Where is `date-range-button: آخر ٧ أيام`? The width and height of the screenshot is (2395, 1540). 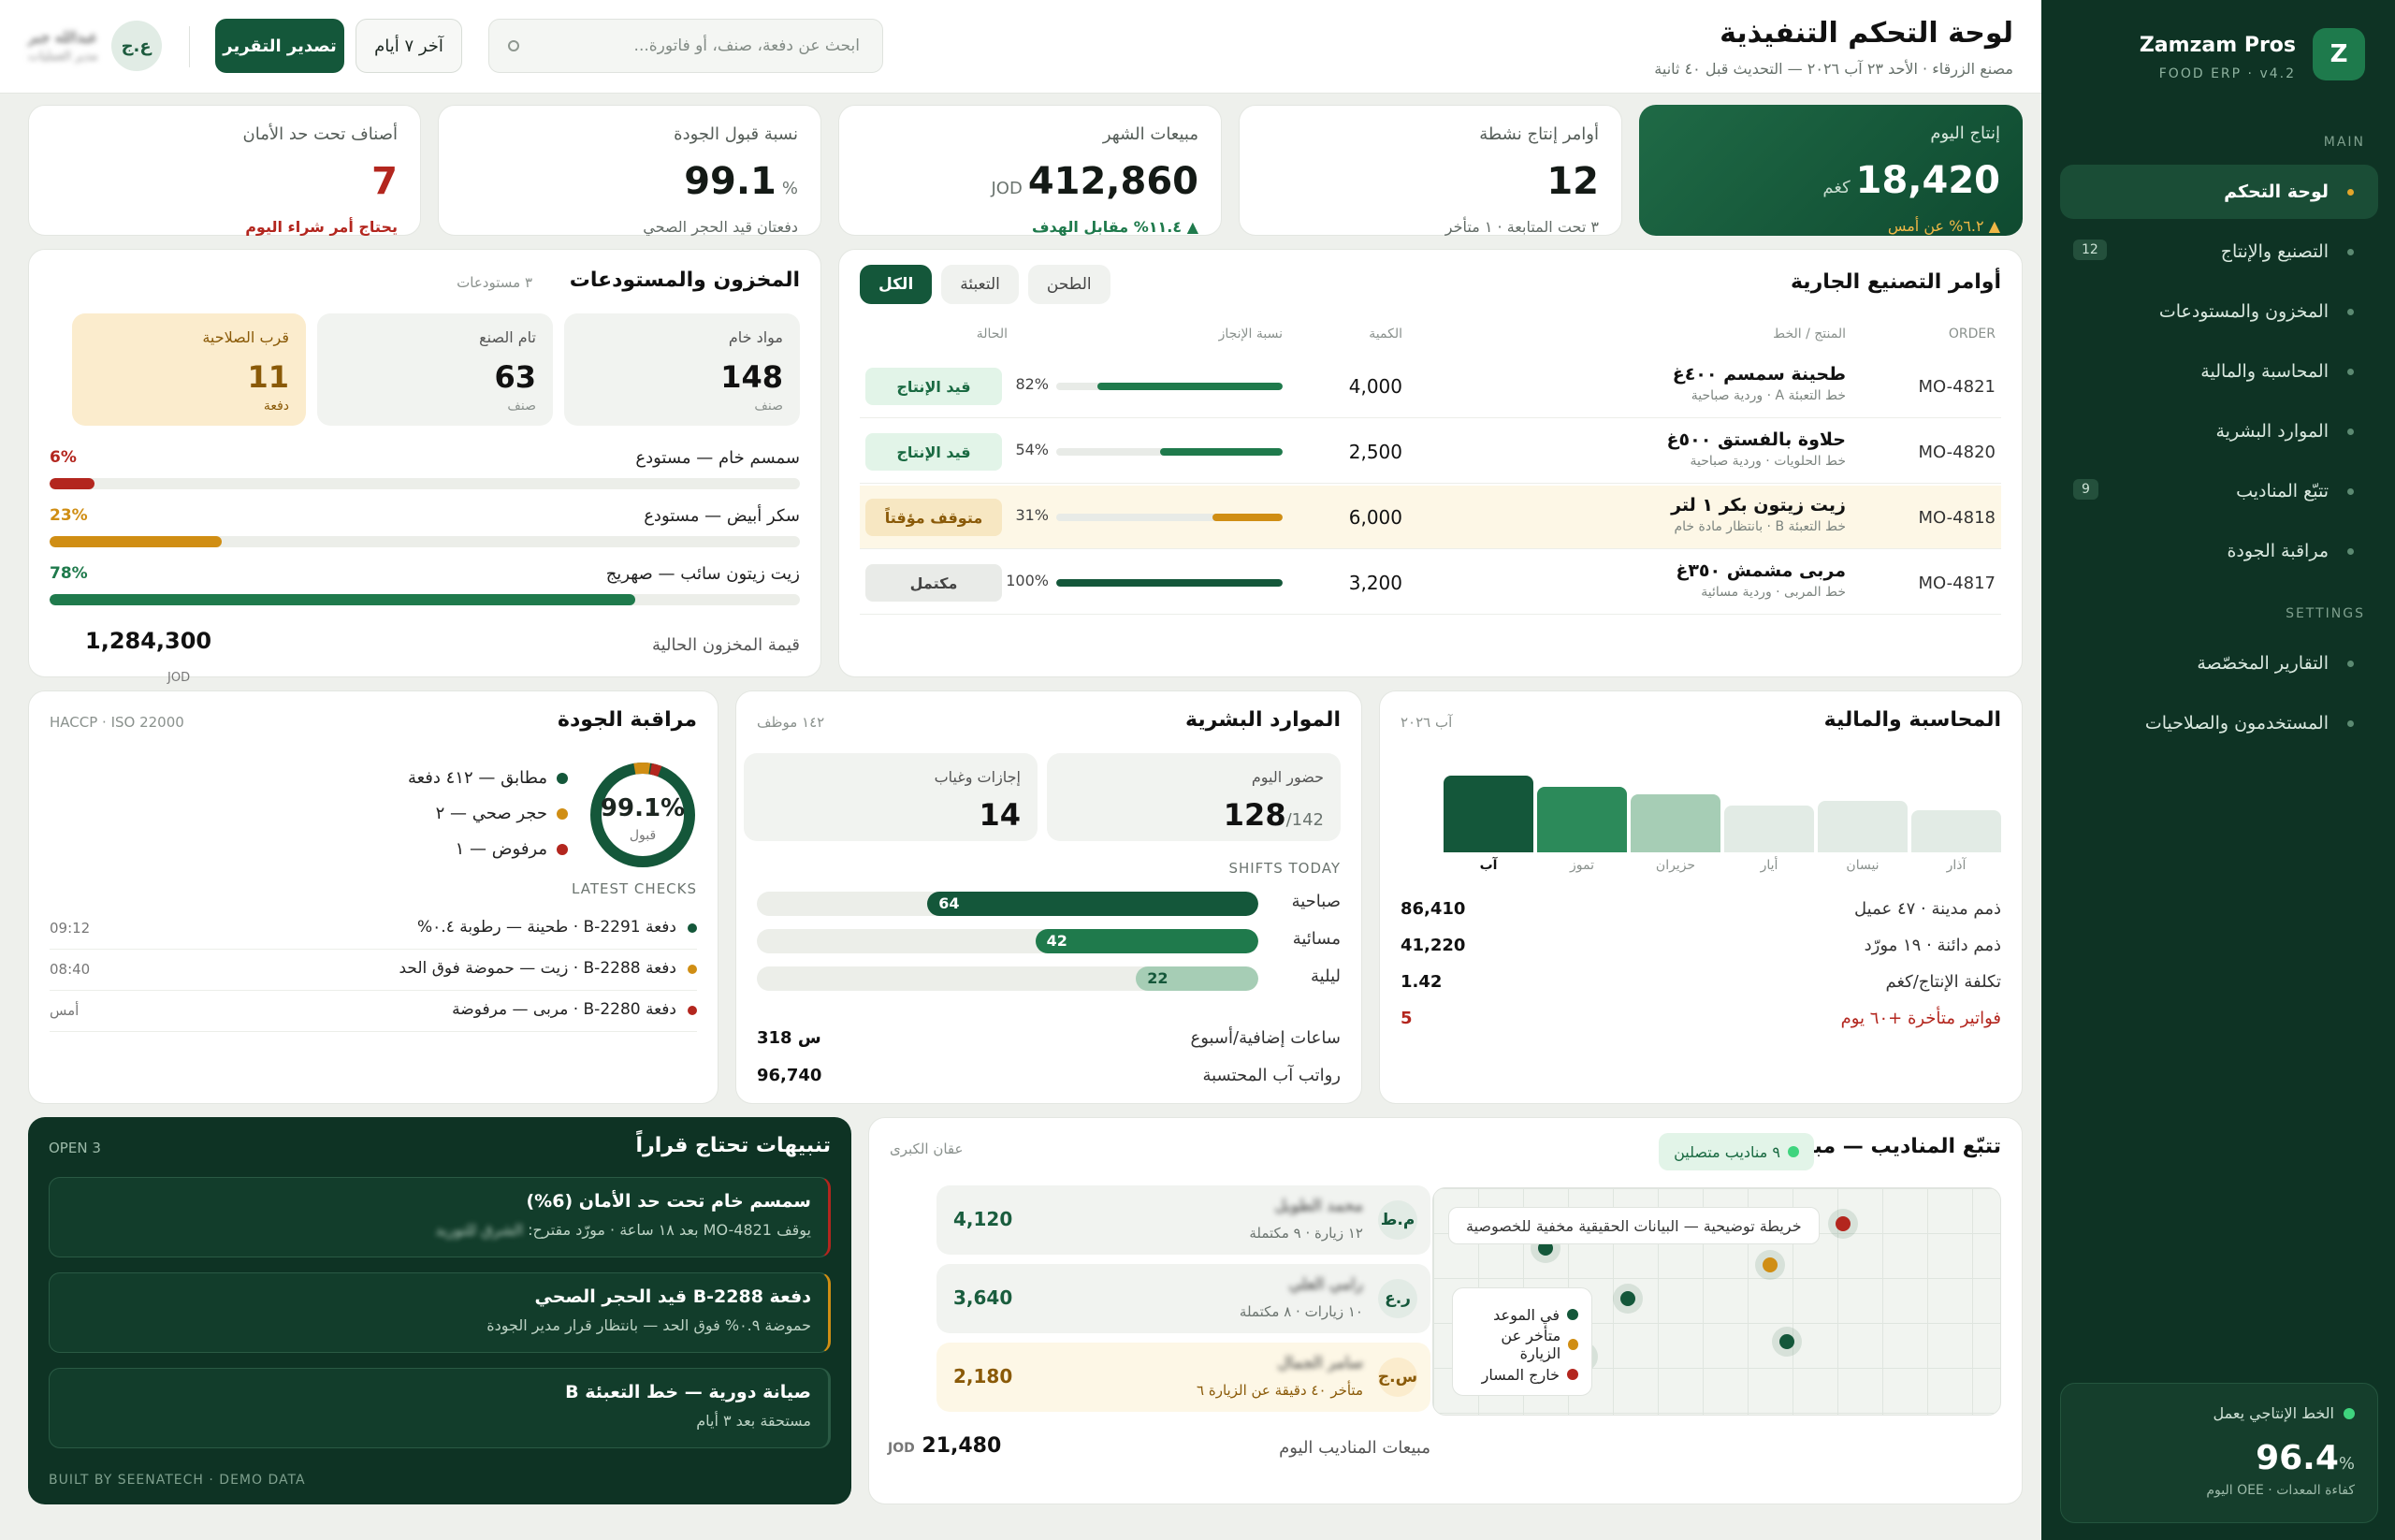 date-range-button: آخر ٧ أيام is located at coordinates (409, 46).